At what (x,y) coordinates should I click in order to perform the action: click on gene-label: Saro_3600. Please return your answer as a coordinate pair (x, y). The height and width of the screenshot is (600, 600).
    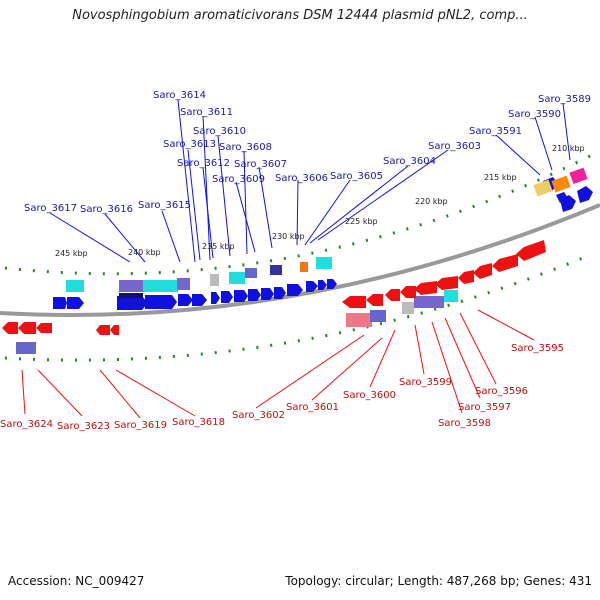
    Looking at the image, I should click on (369, 395).